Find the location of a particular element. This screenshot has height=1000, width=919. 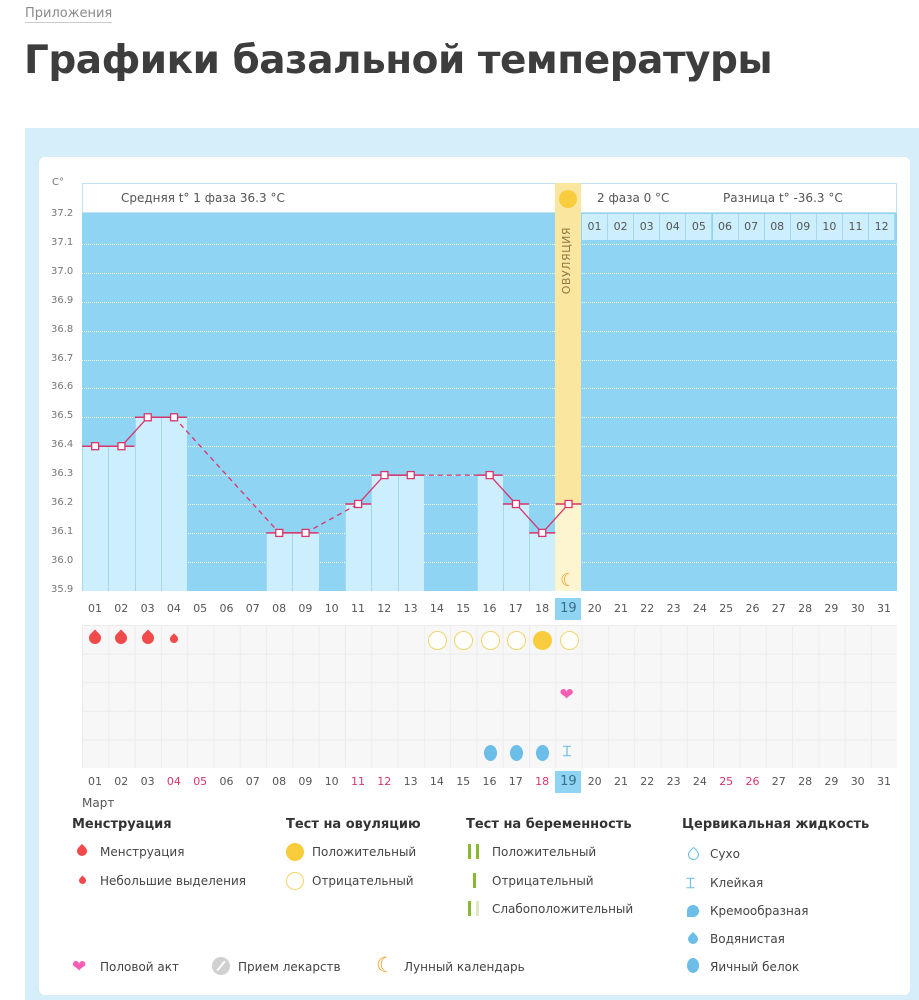

phase2-day: 05 is located at coordinates (699, 227).